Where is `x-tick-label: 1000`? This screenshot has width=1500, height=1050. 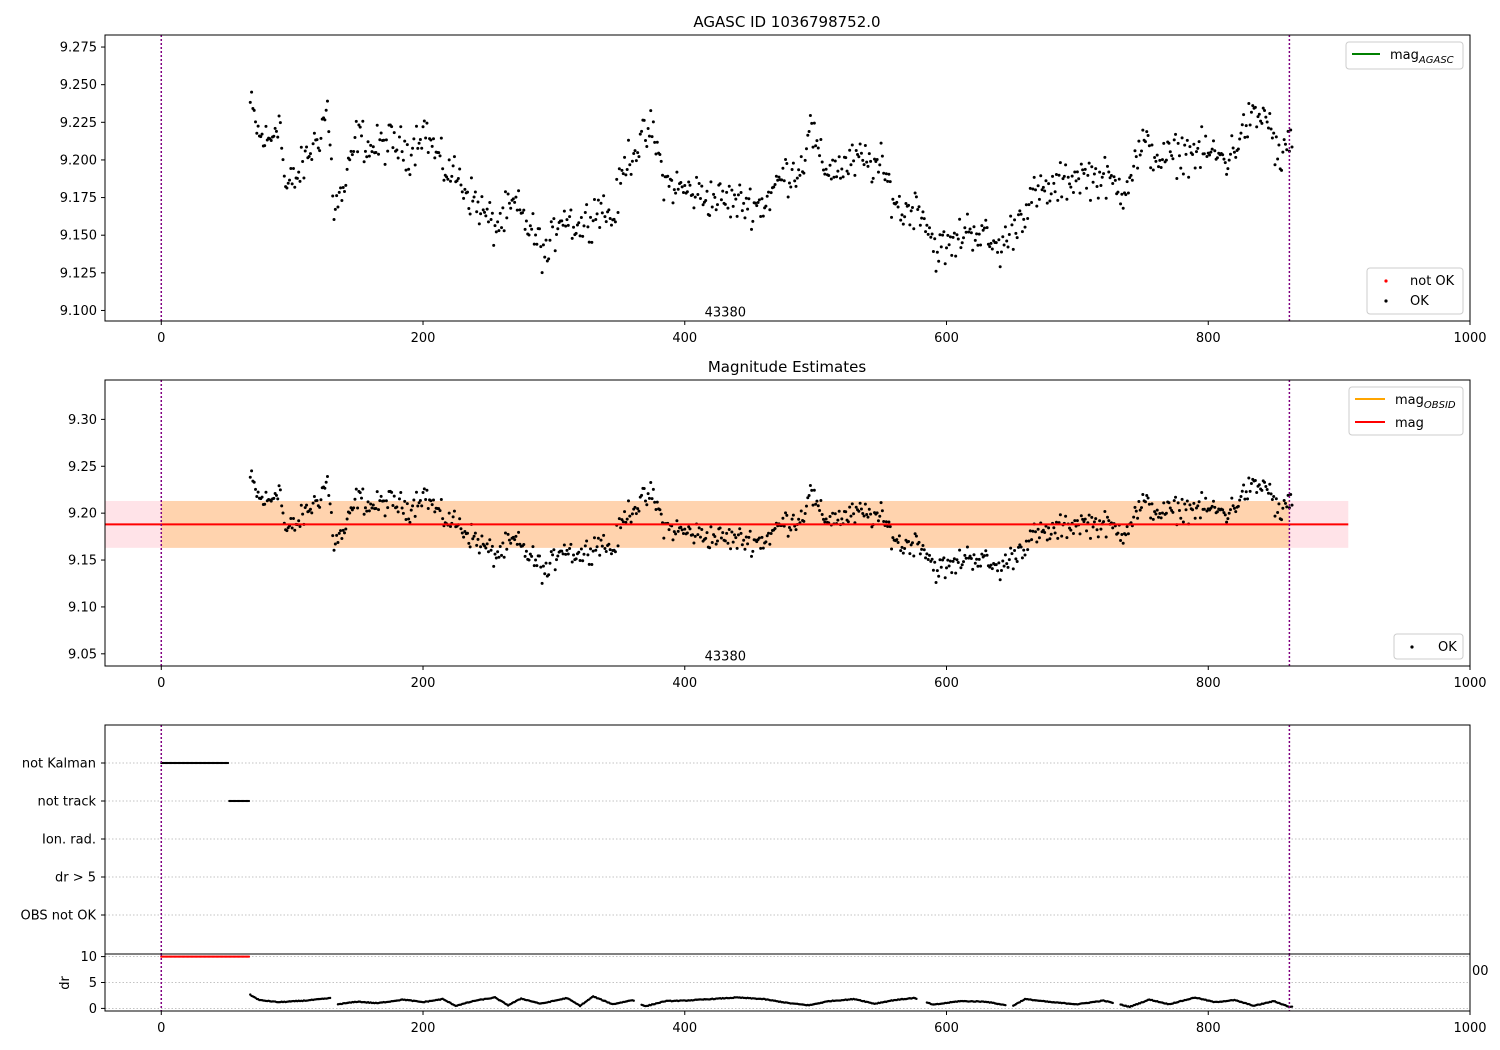
x-tick-label: 1000 is located at coordinates (1469, 683).